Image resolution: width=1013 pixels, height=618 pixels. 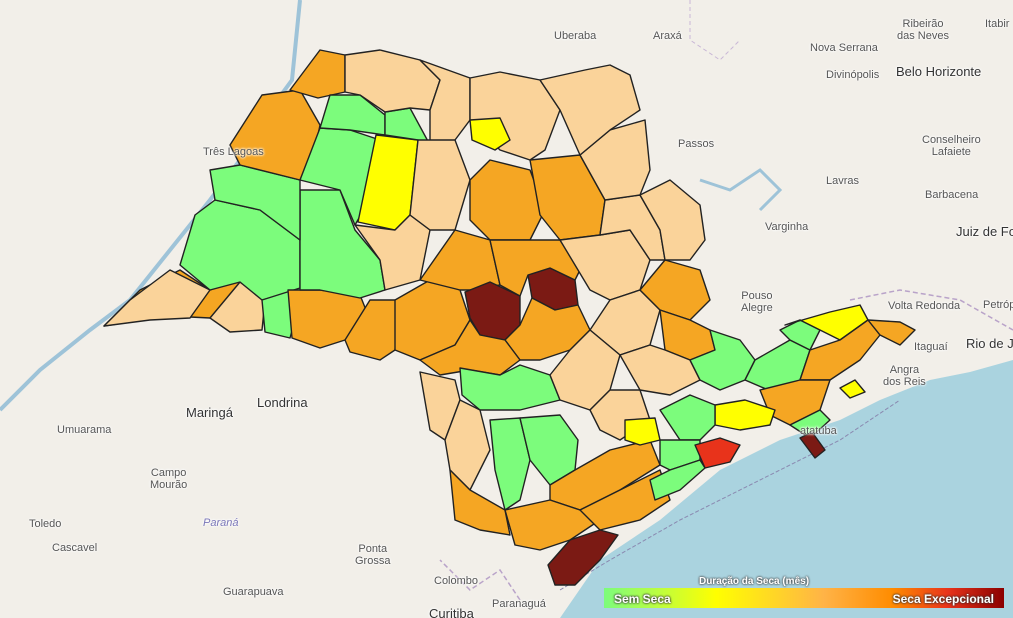 What do you see at coordinates (939, 71) in the screenshot?
I see `city-label: Belo Horizonte` at bounding box center [939, 71].